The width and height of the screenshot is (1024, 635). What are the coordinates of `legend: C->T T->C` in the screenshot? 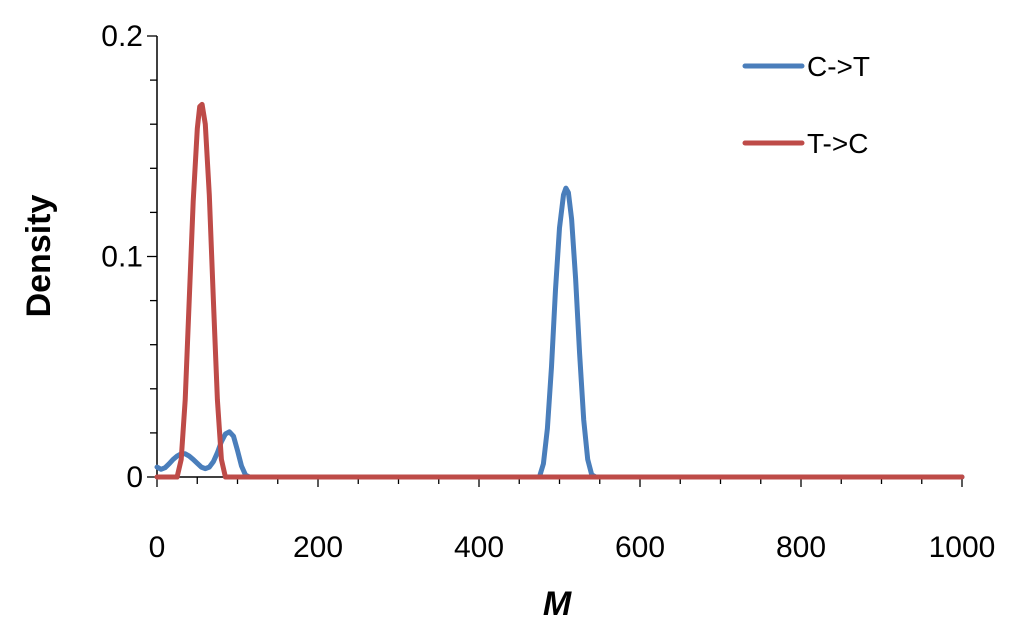 It's located at (806, 105).